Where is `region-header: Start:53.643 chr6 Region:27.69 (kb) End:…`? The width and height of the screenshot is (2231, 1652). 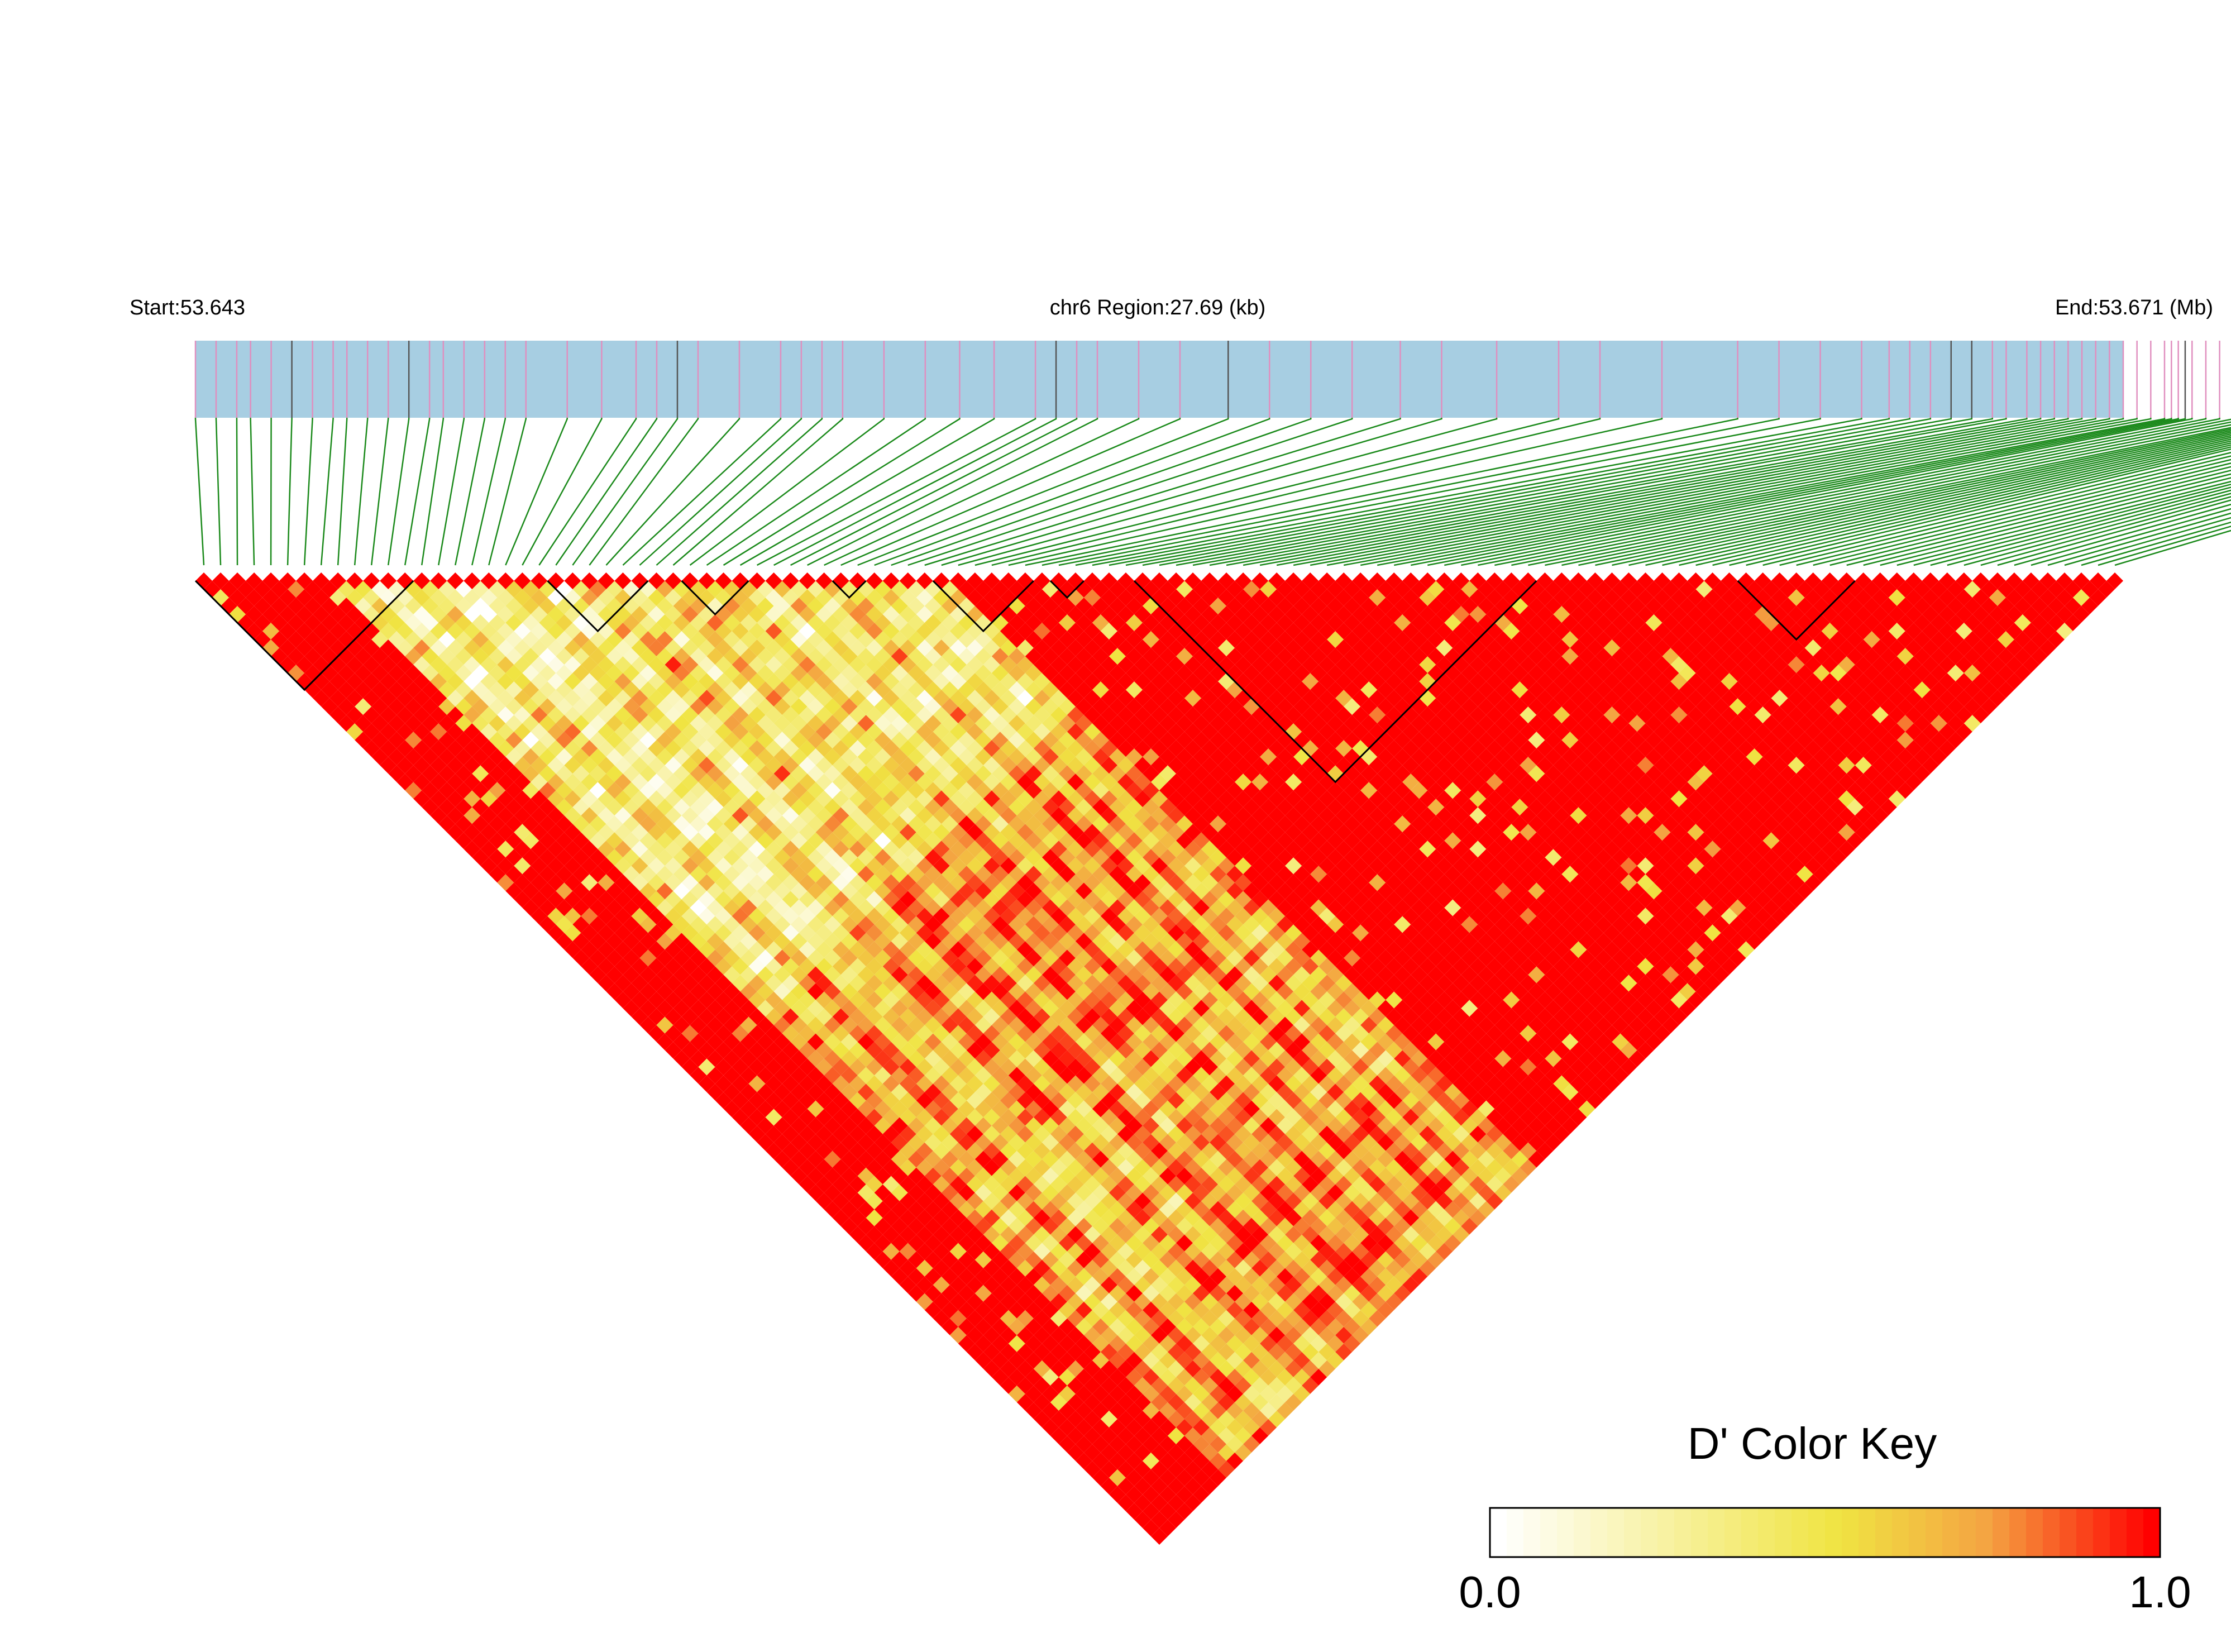
region-header: Start:53.643 chr6 Region:27.69 (kb) End:… is located at coordinates (1171, 307).